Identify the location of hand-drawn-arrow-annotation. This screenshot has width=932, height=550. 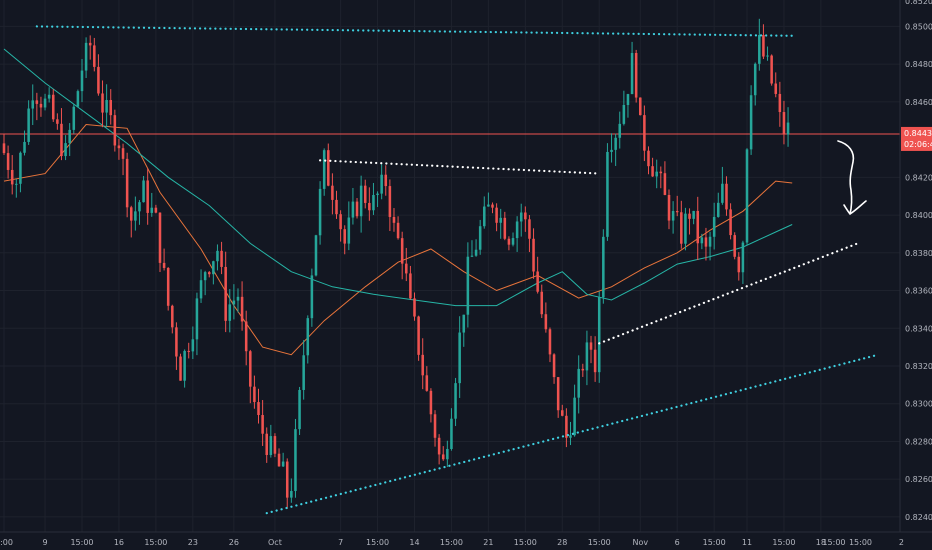
(852, 177).